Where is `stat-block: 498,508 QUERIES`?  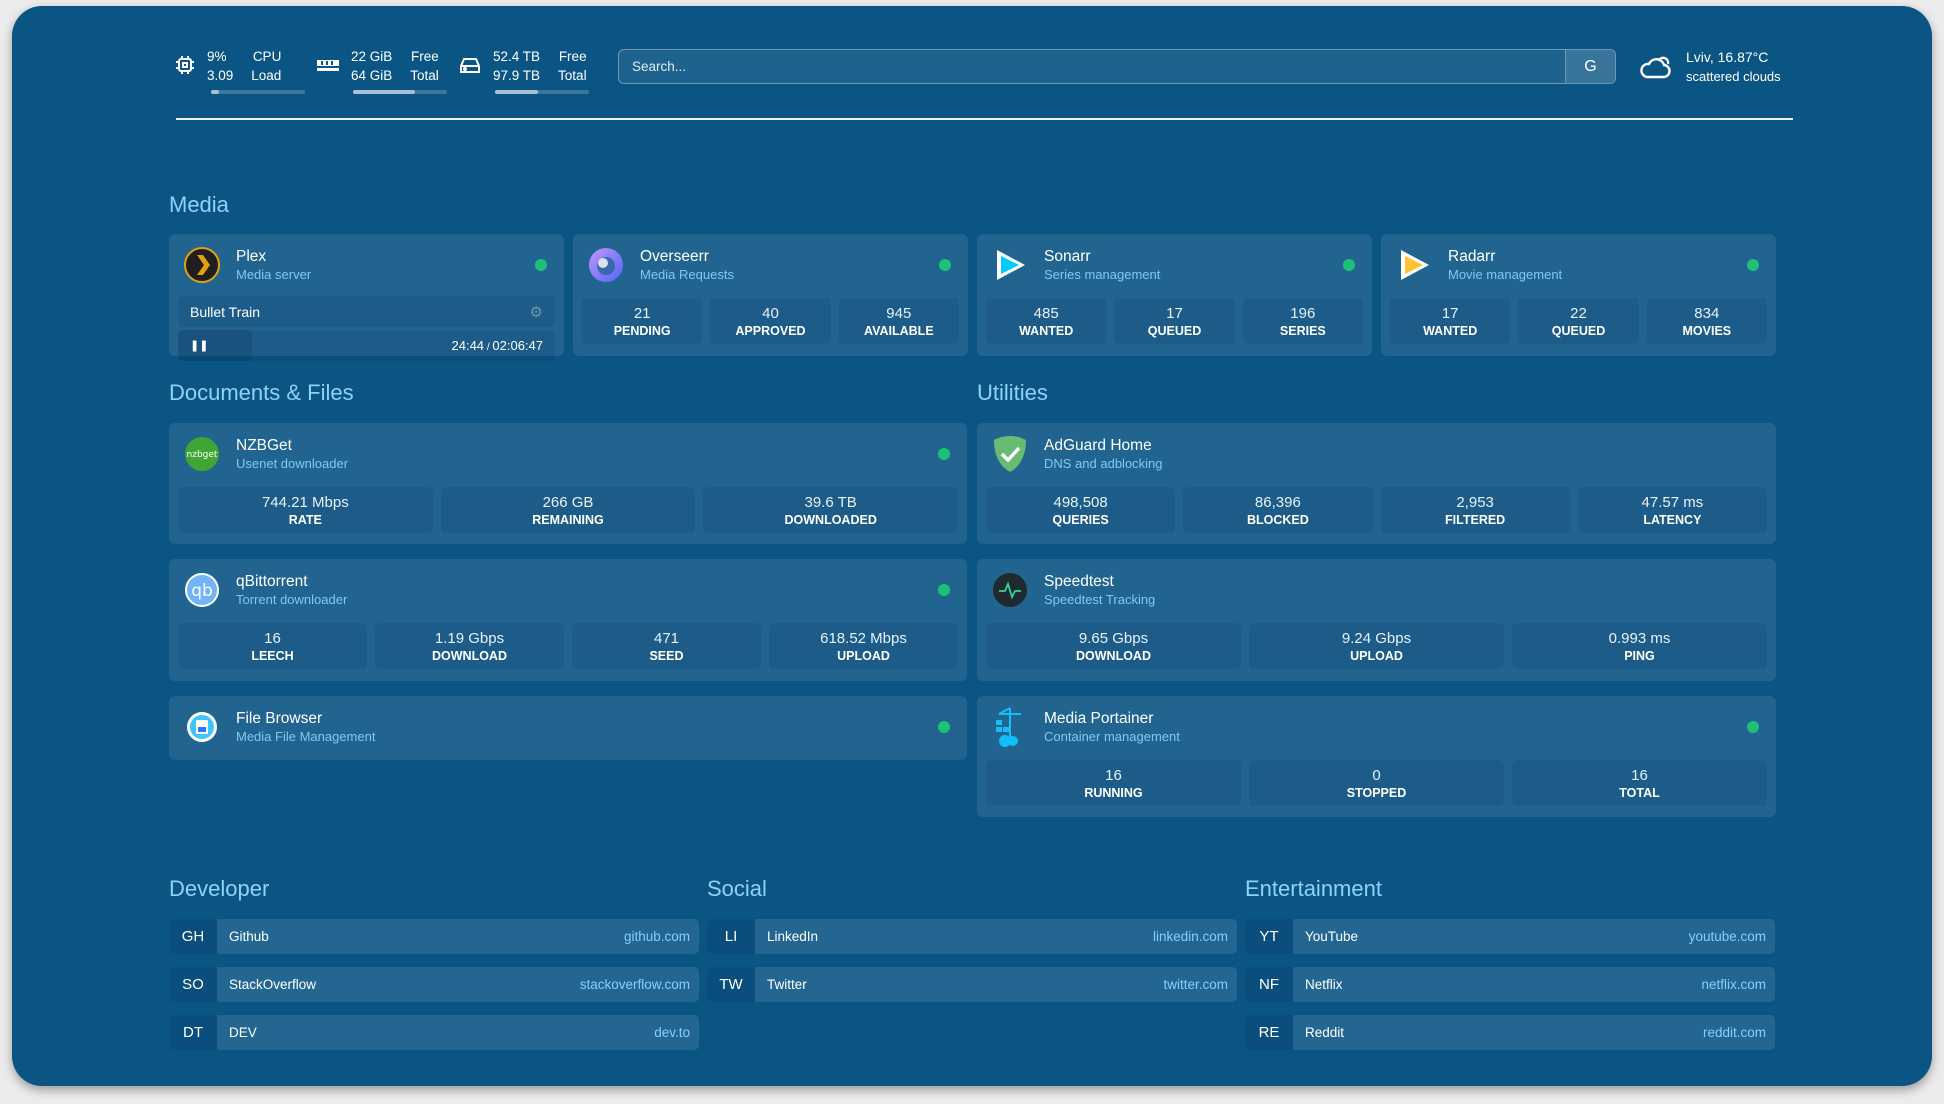 stat-block: 498,508 QUERIES is located at coordinates (1081, 510).